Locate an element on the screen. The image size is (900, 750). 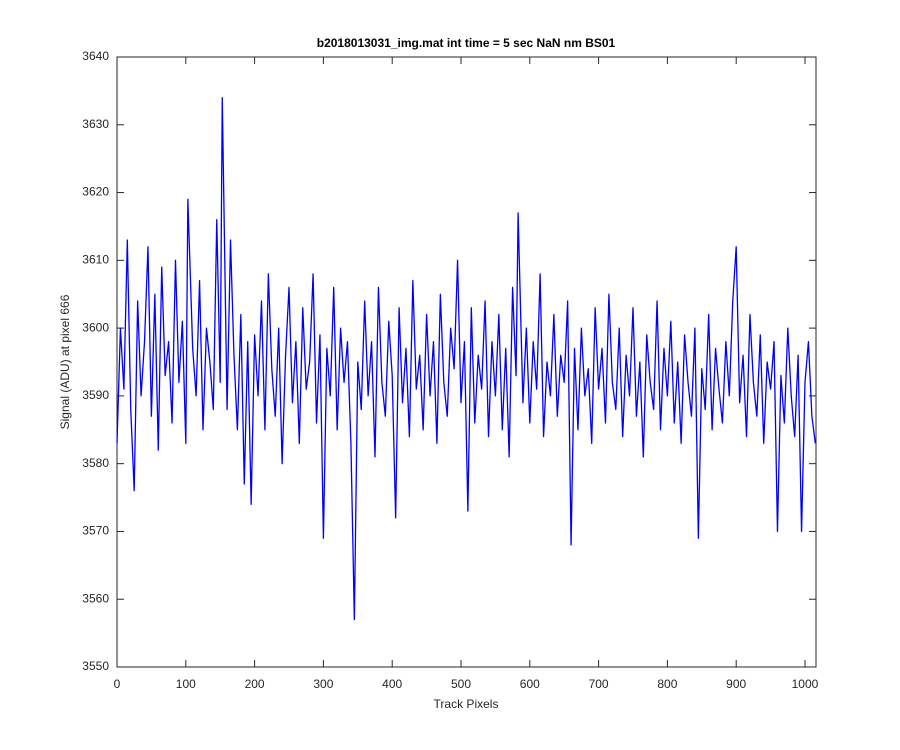
x-tick-label: 300 is located at coordinates (323, 684).